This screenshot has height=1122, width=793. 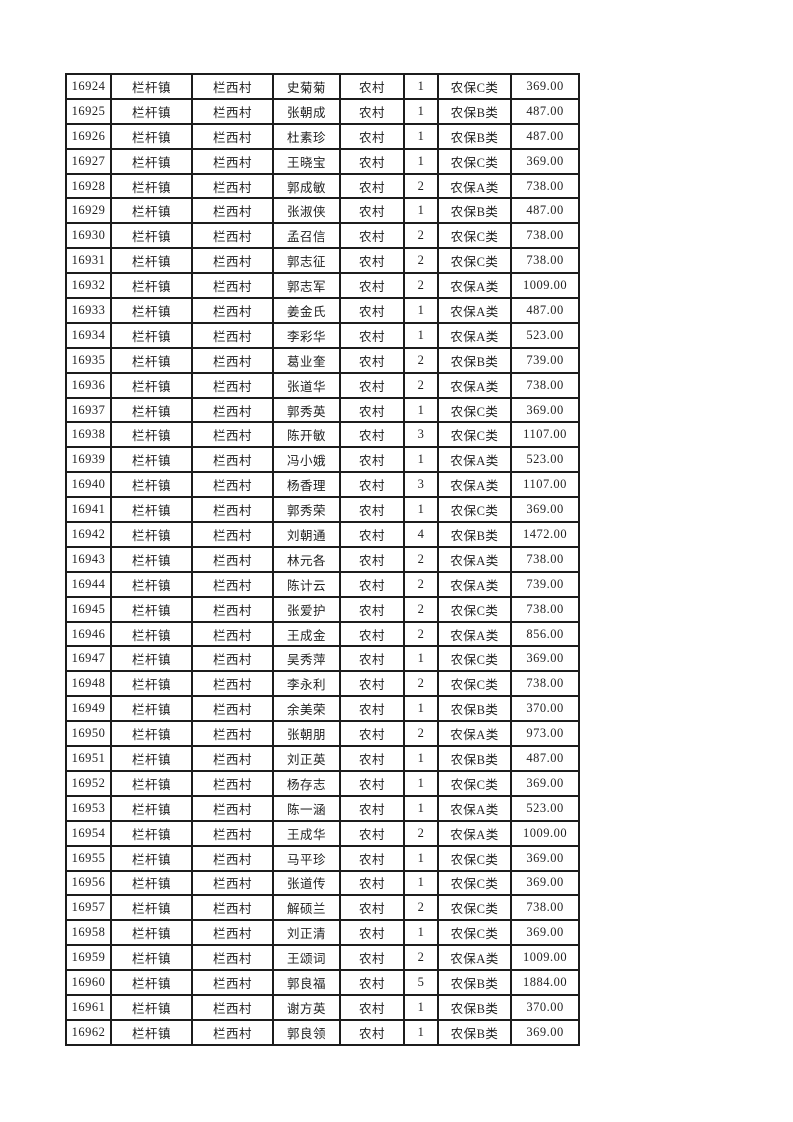 I want to click on cell-id: 16931, so click(x=88, y=261).